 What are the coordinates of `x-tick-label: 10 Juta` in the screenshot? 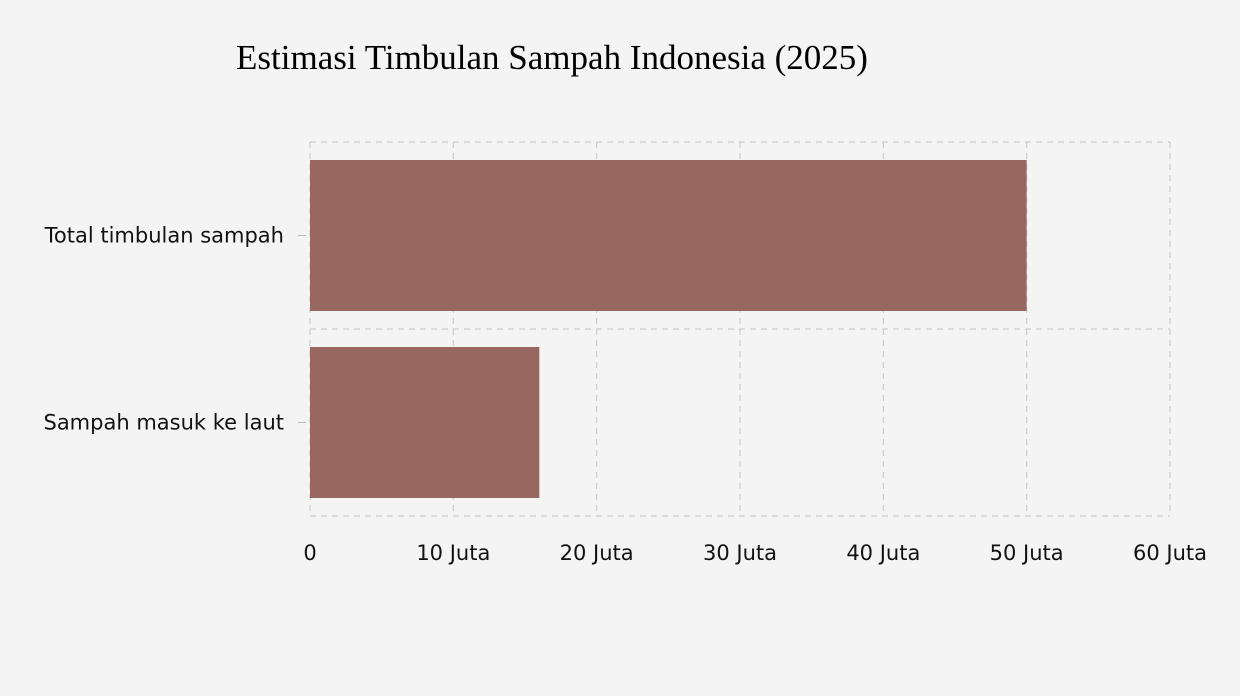 It's located at (453, 553).